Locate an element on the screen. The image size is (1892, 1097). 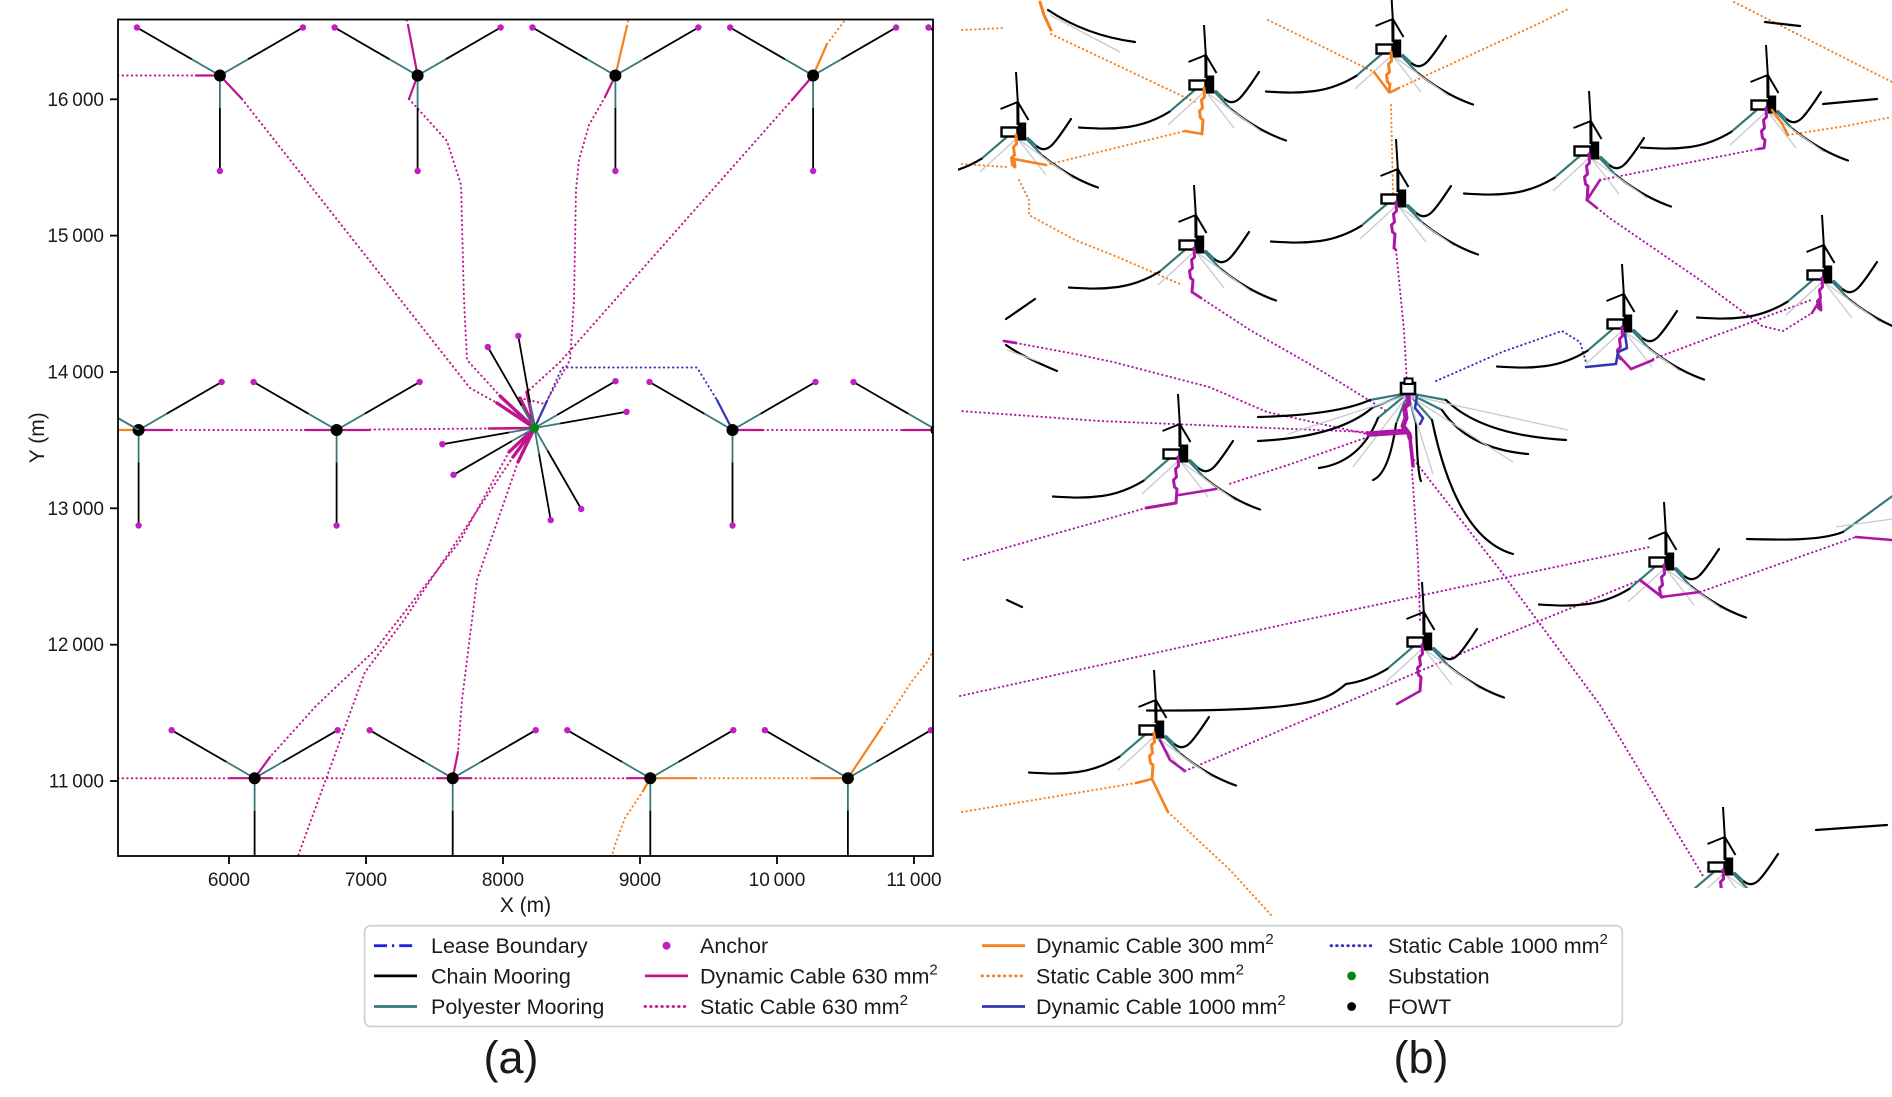
svg-text: Static Cable 300 mm2 is located at coordinates (1140, 974).